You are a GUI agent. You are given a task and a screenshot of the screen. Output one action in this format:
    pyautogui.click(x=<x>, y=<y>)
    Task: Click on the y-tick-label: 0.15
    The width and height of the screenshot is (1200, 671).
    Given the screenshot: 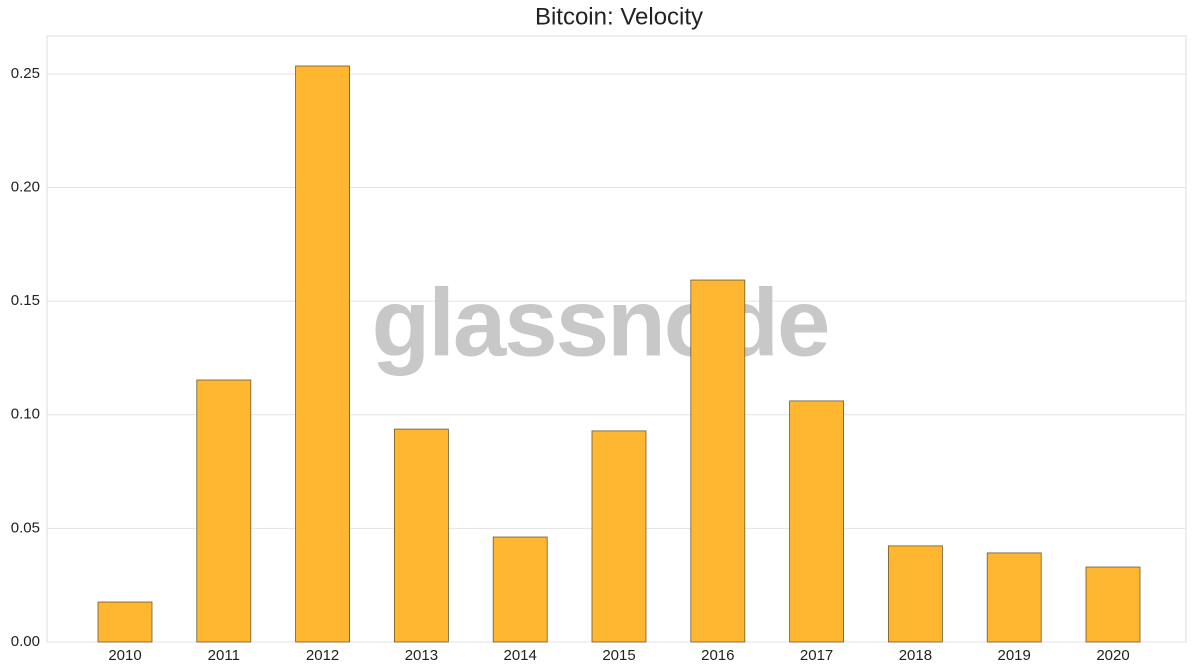 What is the action you would take?
    pyautogui.click(x=25, y=300)
    